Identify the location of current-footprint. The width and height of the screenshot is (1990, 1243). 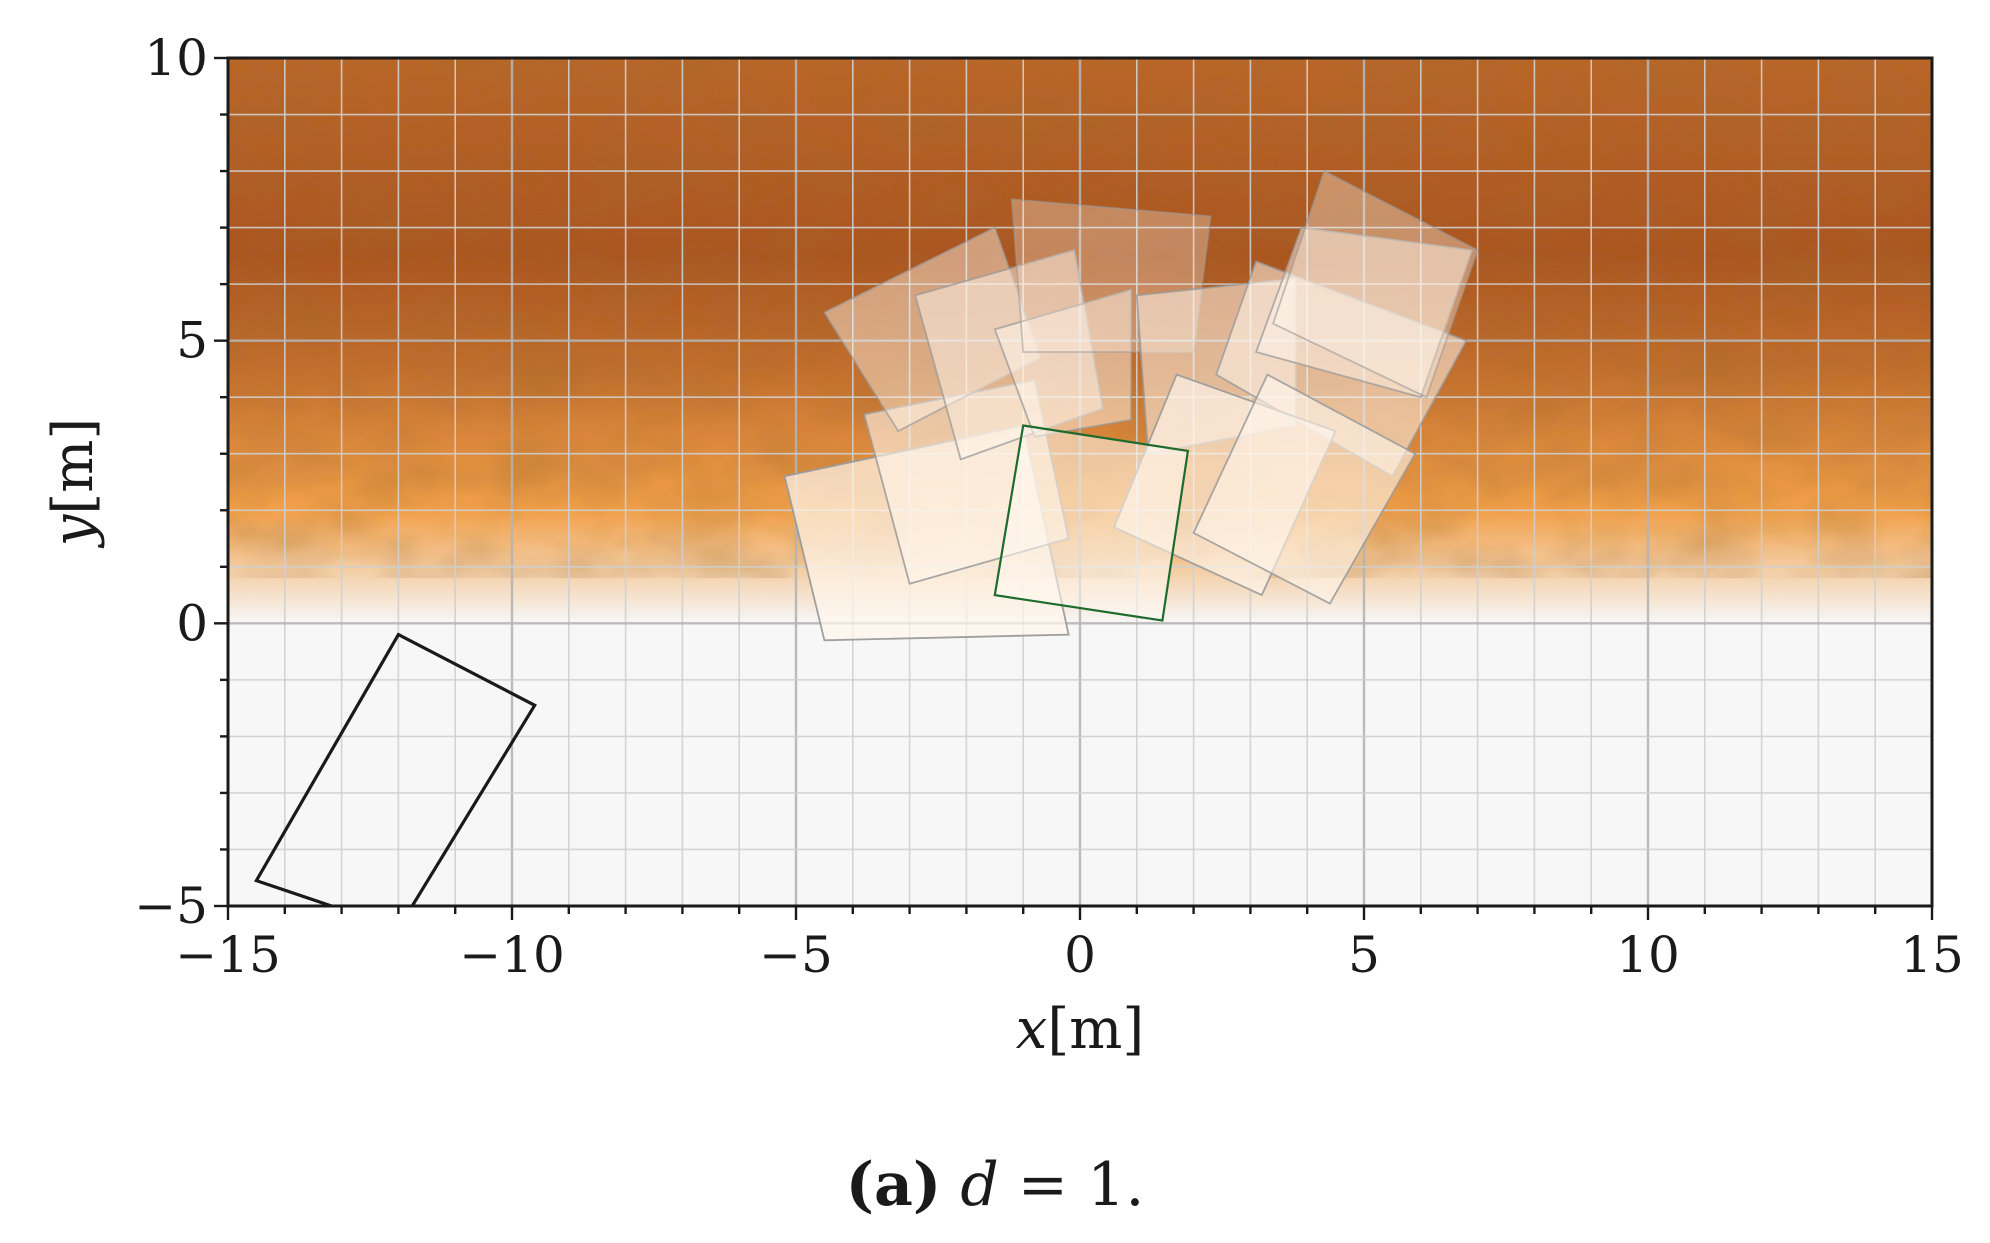
(1091, 523).